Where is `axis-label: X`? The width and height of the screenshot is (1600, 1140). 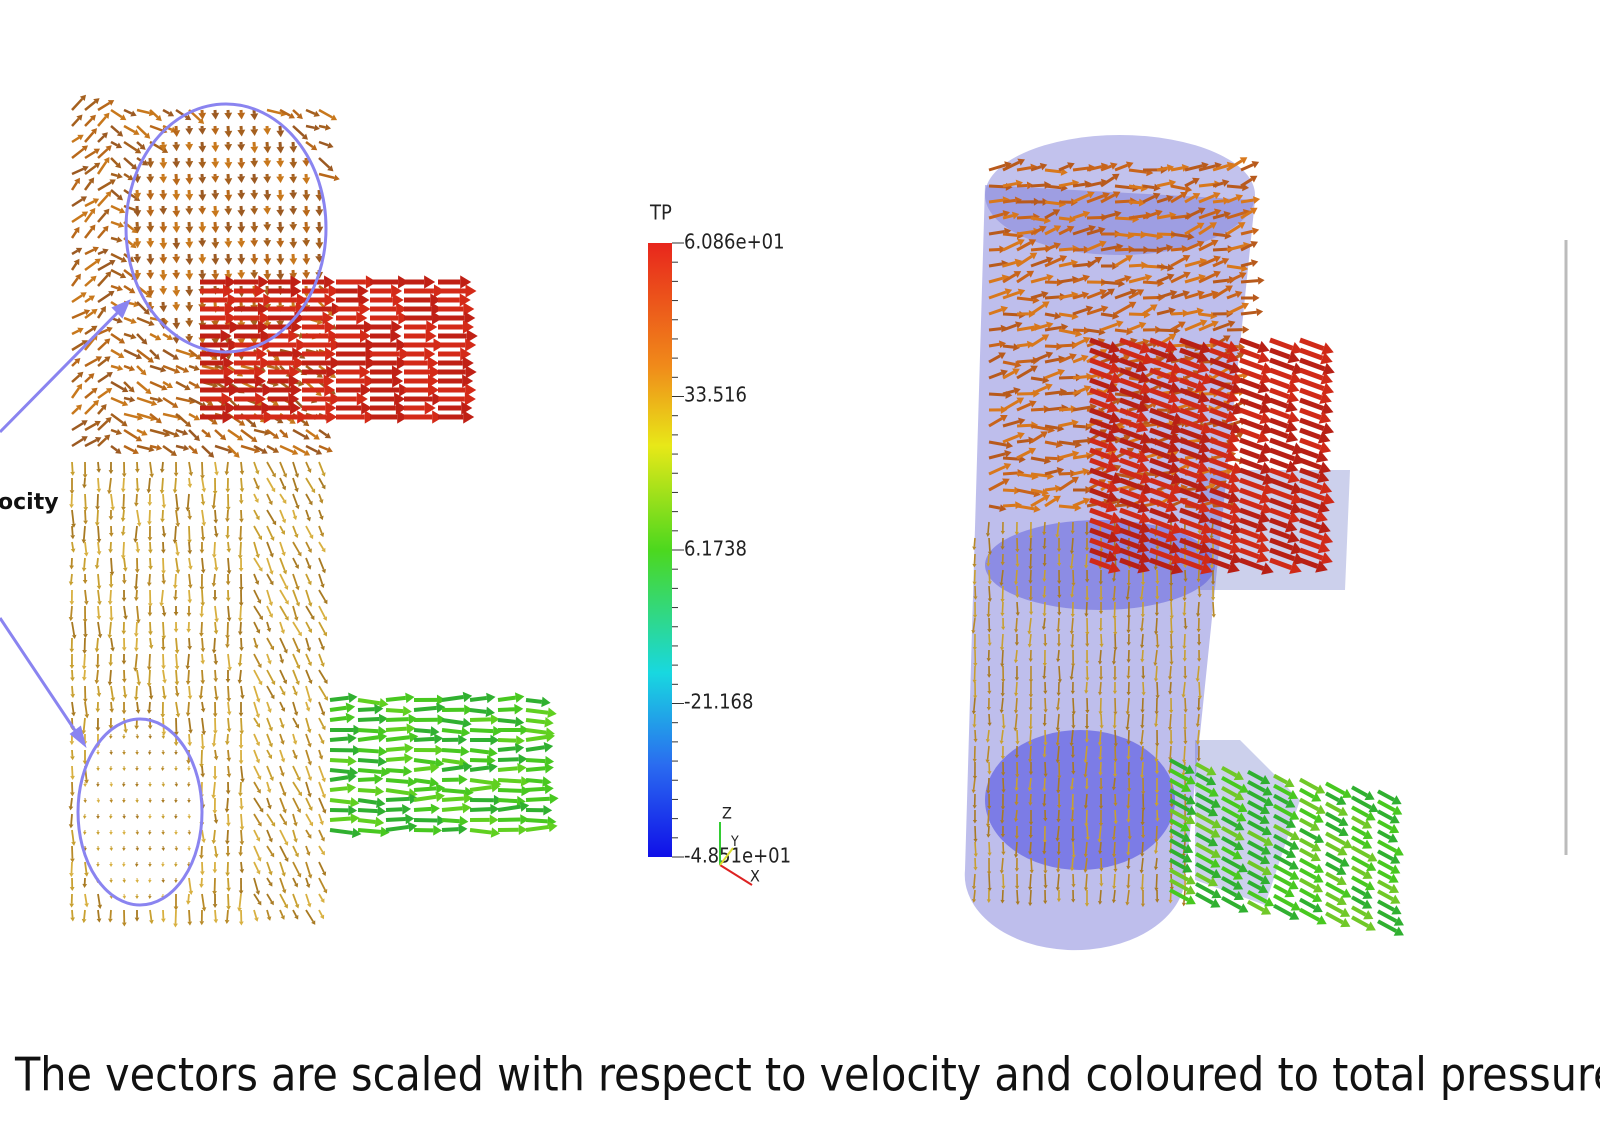
axis-label: X is located at coordinates (755, 876).